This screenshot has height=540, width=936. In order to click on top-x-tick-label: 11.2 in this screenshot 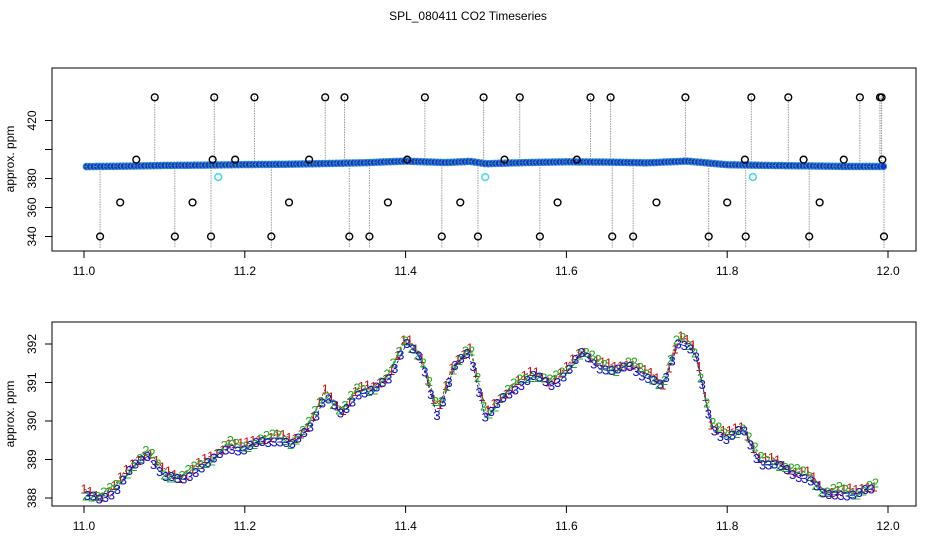, I will do `click(245, 271)`.